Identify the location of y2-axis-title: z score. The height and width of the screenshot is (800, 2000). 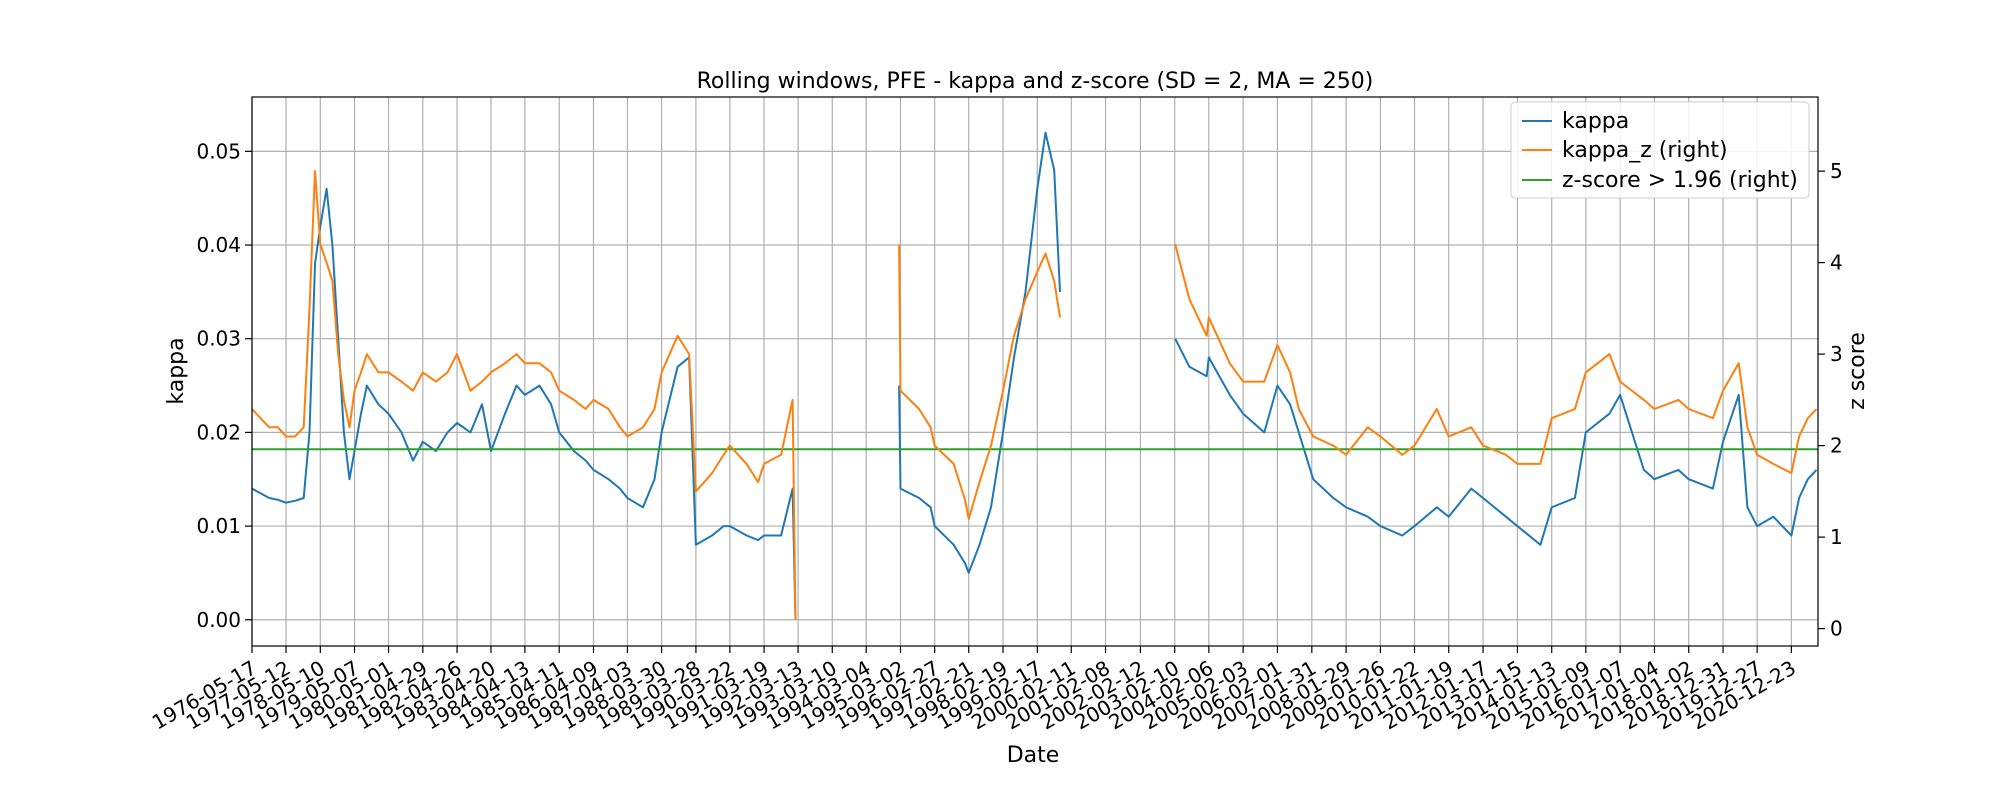
(1857, 371).